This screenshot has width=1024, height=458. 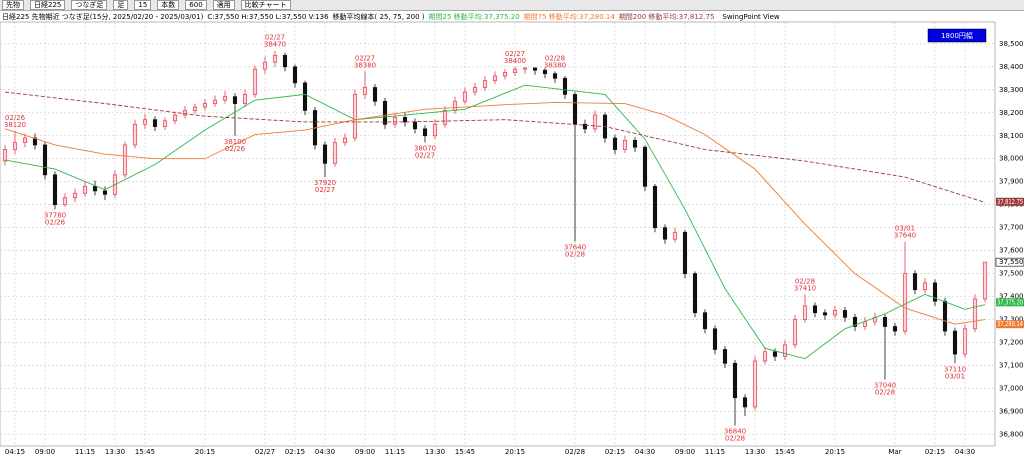 What do you see at coordinates (196, 5) in the screenshot?
I see `toolbar-item: 600` at bounding box center [196, 5].